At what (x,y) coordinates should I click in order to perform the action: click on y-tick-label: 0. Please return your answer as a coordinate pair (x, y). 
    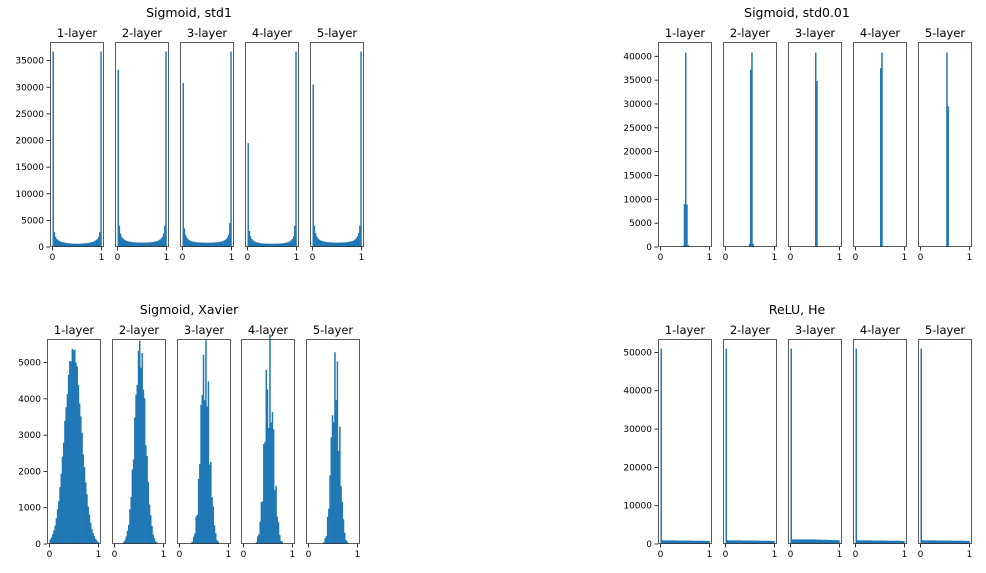
    Looking at the image, I should click on (38, 545).